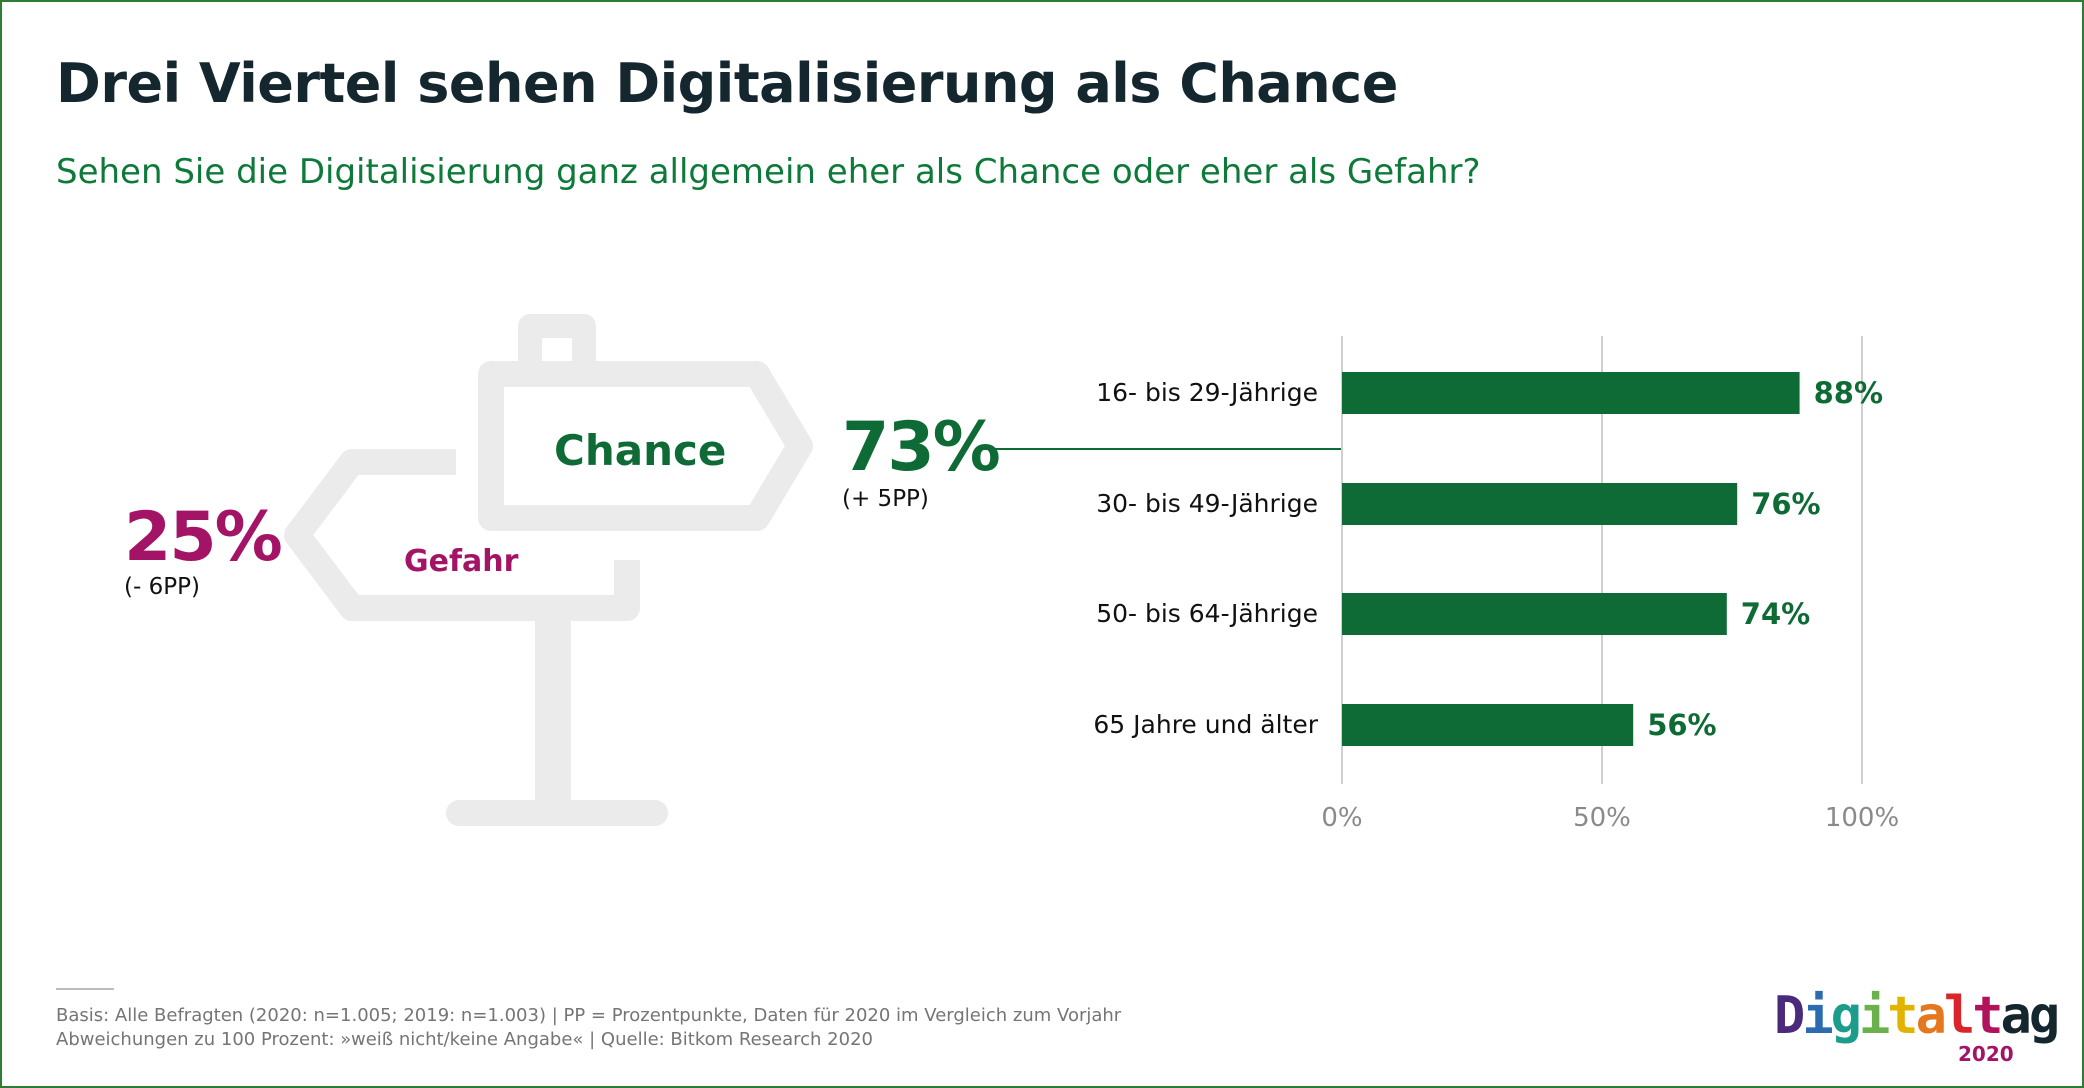 Image resolution: width=2084 pixels, height=1088 pixels. Describe the element at coordinates (640, 450) in the screenshot. I see `chance-sign-label: Chance` at that location.